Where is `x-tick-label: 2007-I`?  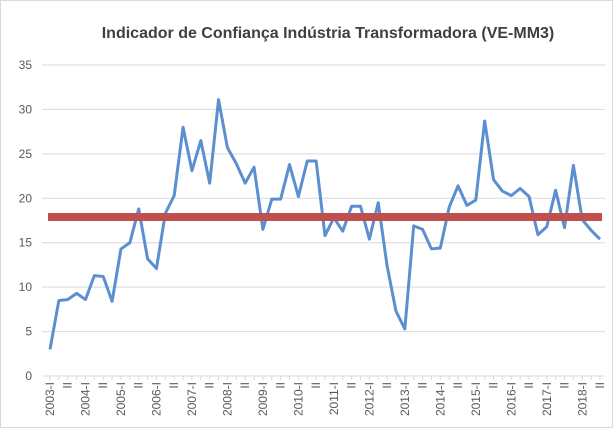
x-tick-label: 2007-I is located at coordinates (192, 399).